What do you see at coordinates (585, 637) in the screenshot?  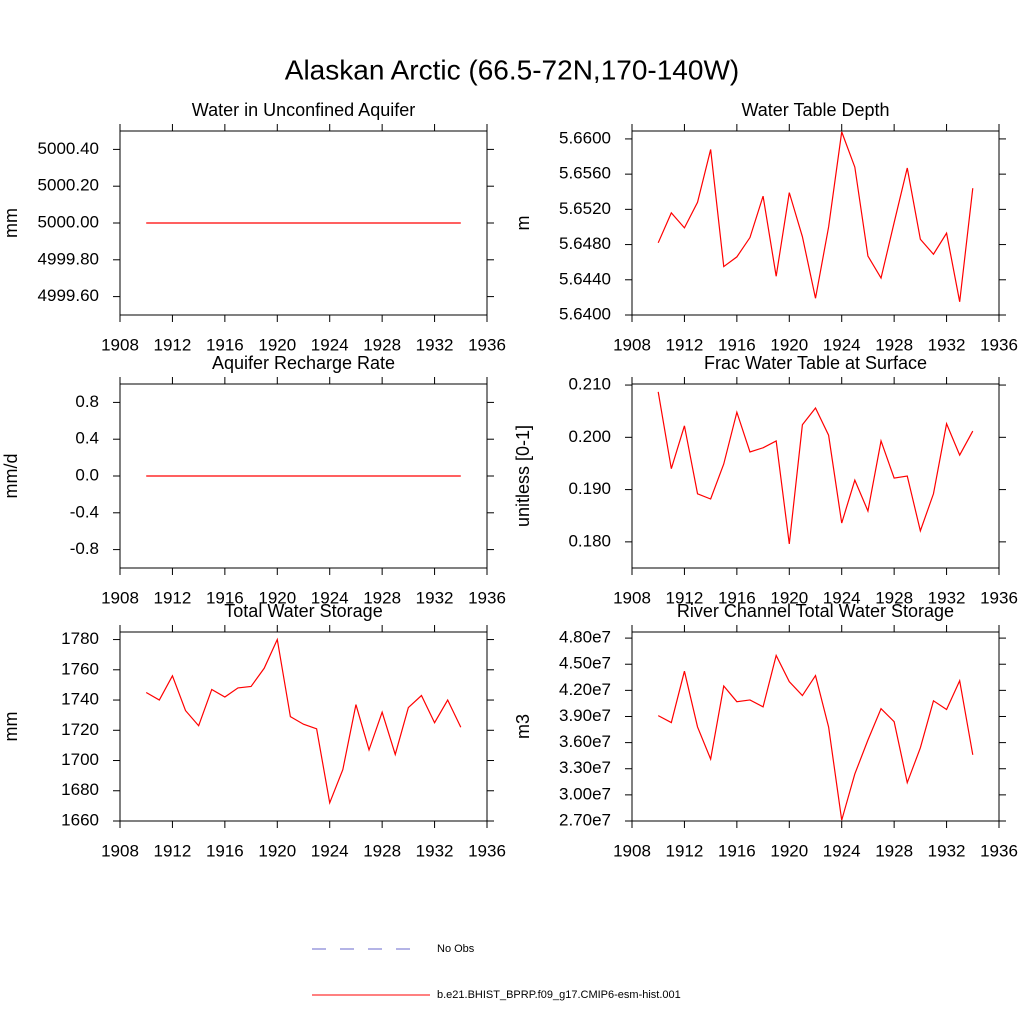 I see `y-tick-label: 4.80e7` at bounding box center [585, 637].